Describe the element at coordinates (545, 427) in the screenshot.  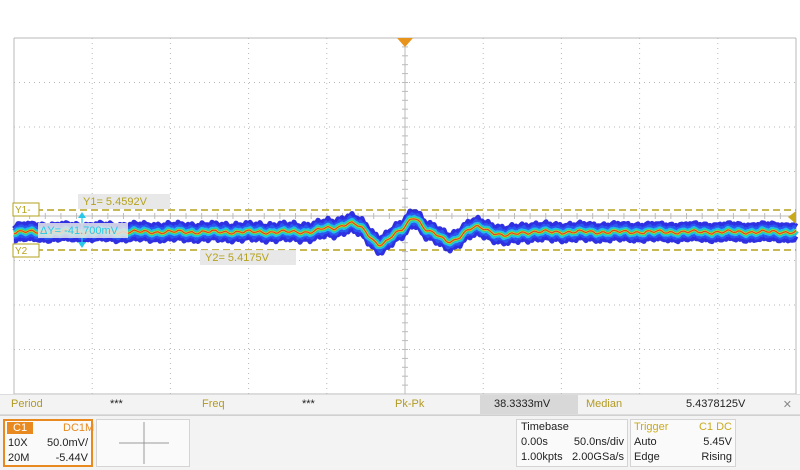
I see `timebase-title: Timebase` at that location.